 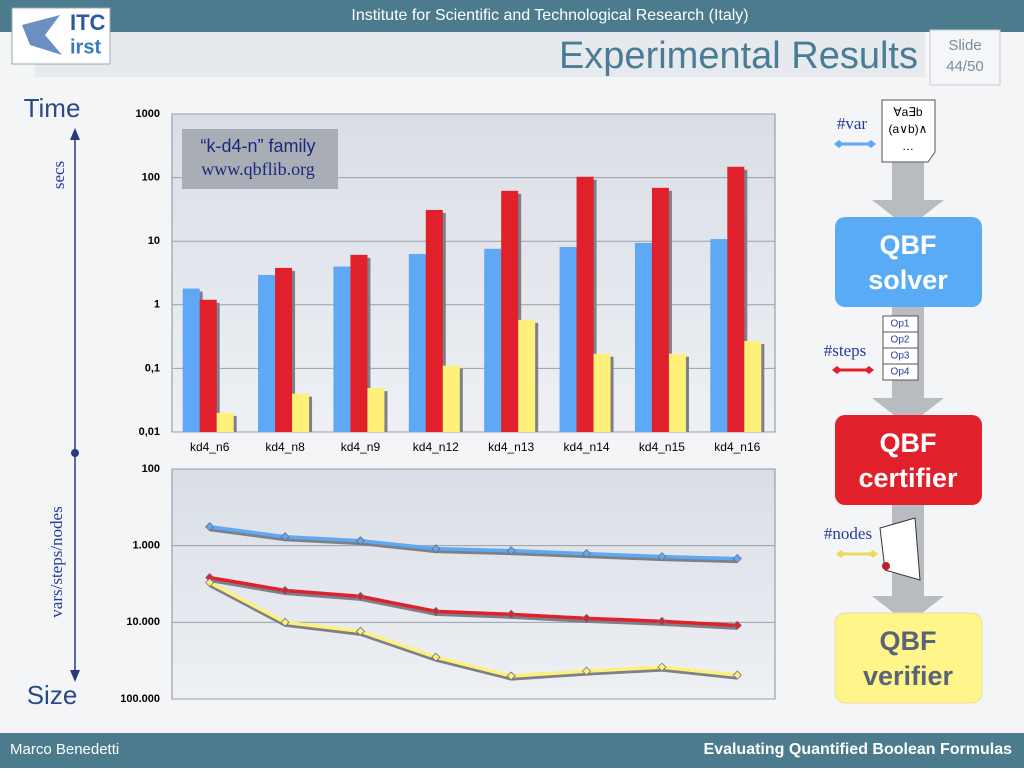 I want to click on solver-box, so click(x=908, y=262).